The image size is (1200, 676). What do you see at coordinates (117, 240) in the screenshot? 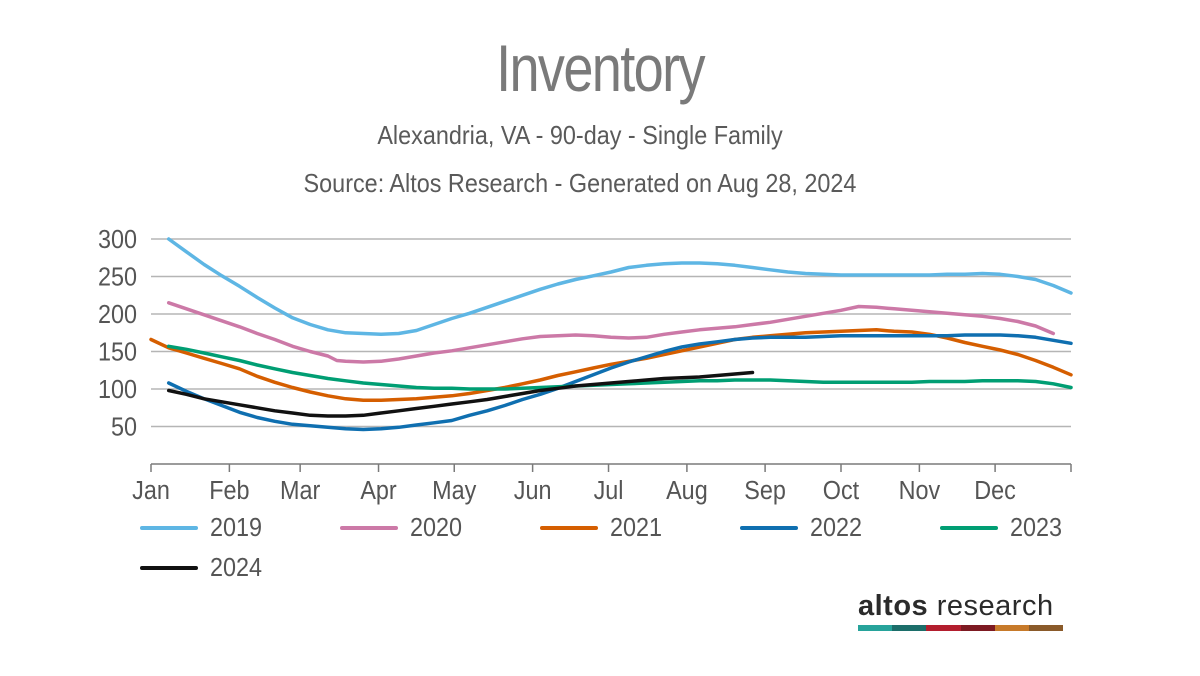
I see `y-tick-label: 300` at bounding box center [117, 240].